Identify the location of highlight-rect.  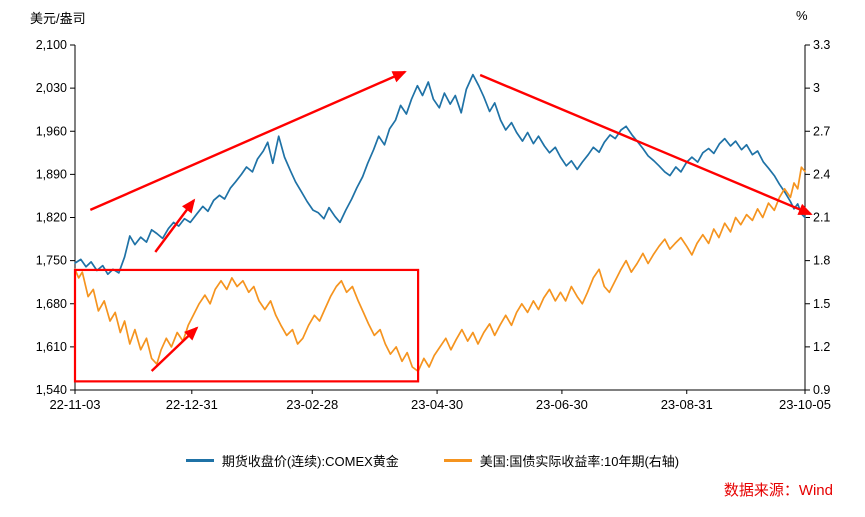
(246, 325).